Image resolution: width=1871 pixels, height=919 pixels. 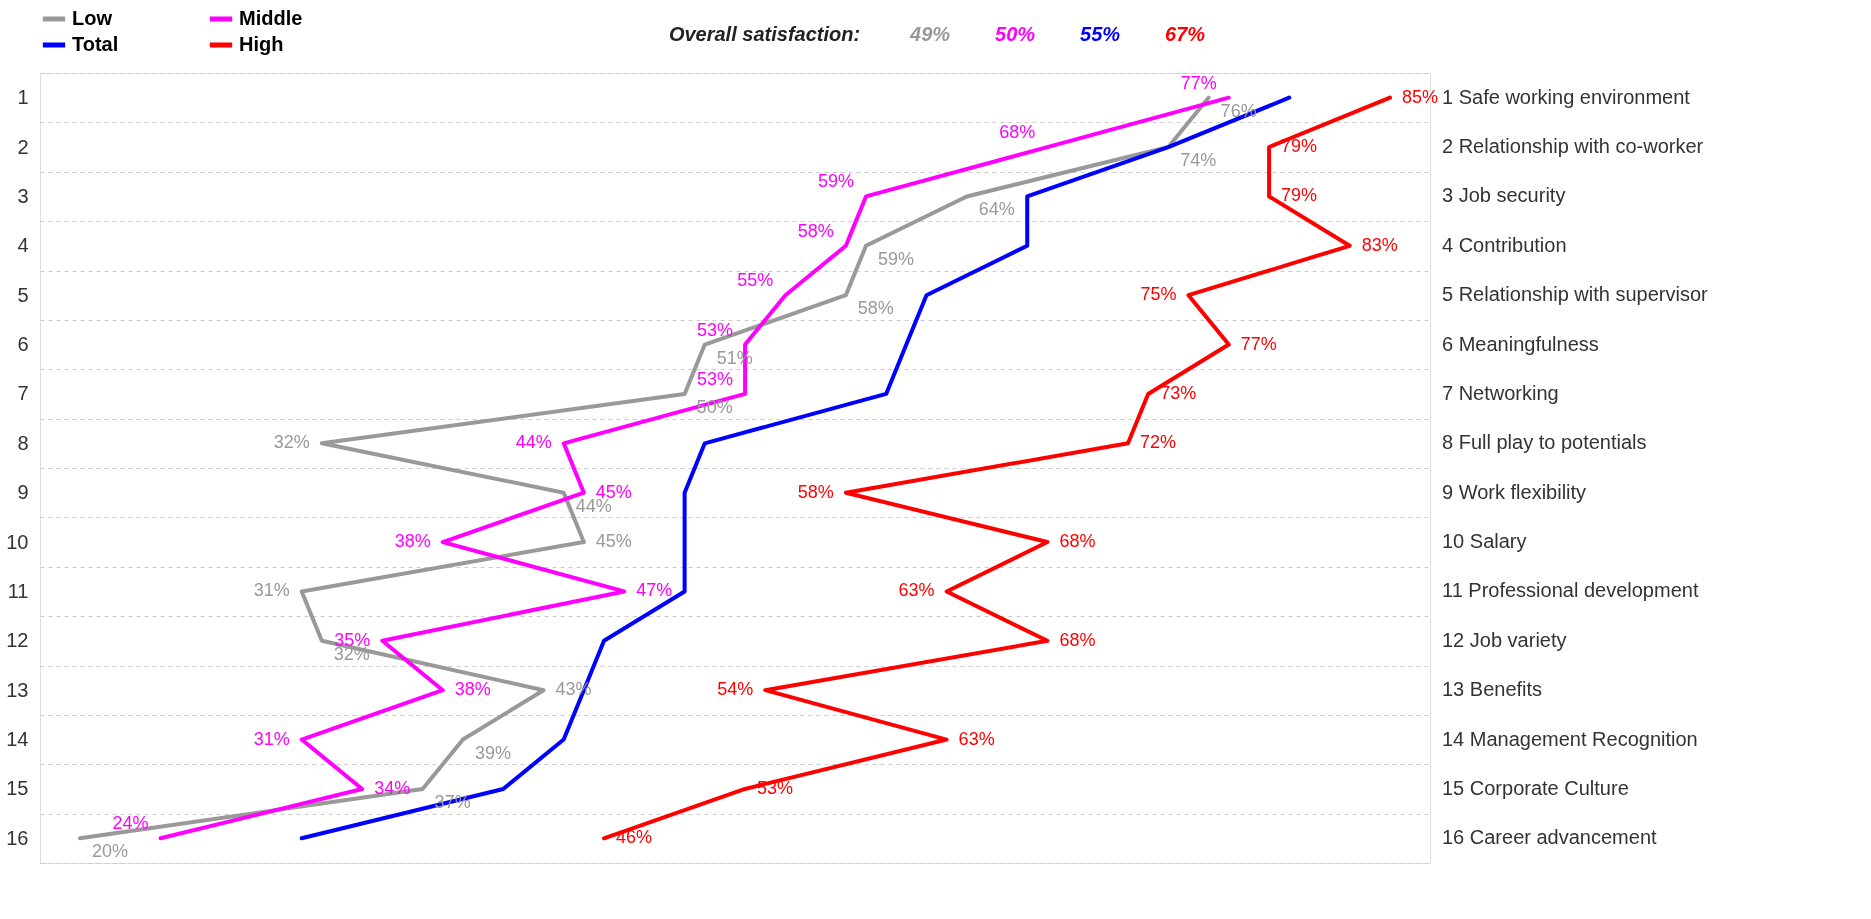 What do you see at coordinates (1570, 590) in the screenshot?
I see `y2-tick-label: 11 Professional development` at bounding box center [1570, 590].